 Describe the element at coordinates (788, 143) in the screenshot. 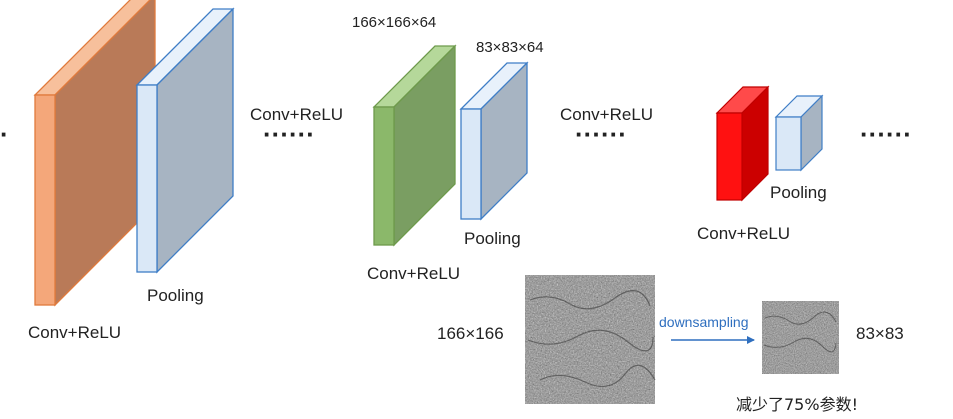

I see `pool3-front-face` at that location.